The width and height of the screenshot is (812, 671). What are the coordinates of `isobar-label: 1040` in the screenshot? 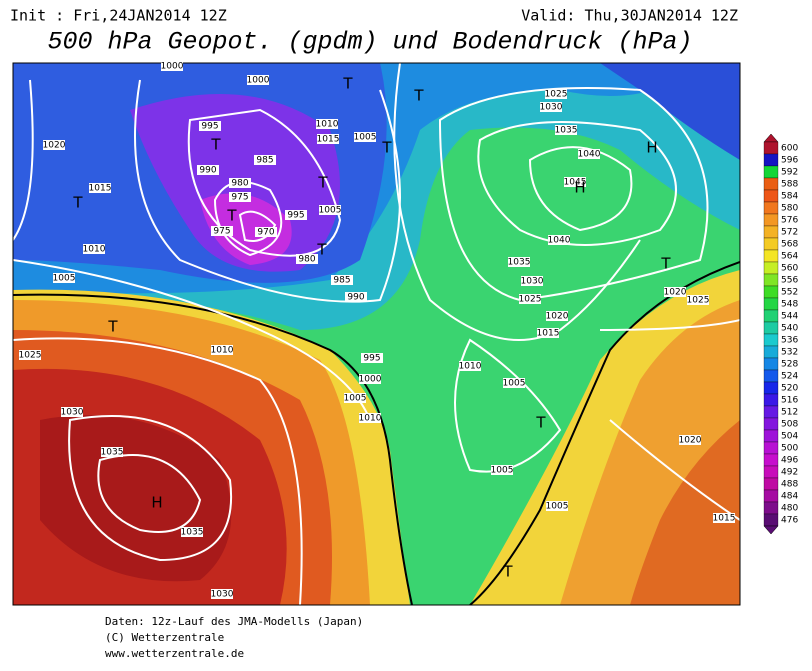 It's located at (559, 241).